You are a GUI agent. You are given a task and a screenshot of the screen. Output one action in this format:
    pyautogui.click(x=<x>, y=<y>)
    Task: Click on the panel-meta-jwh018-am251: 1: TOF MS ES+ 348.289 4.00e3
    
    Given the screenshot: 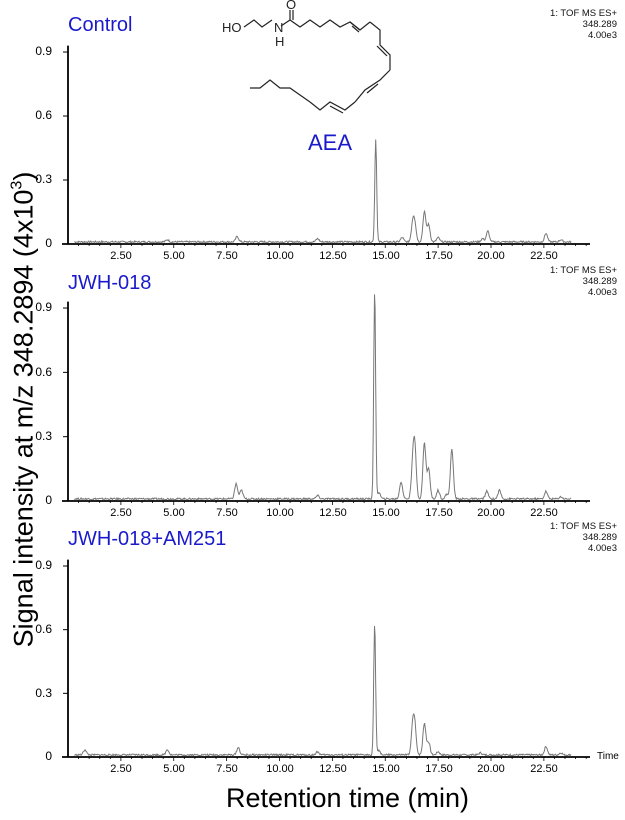 What is the action you would take?
    pyautogui.click(x=583, y=537)
    